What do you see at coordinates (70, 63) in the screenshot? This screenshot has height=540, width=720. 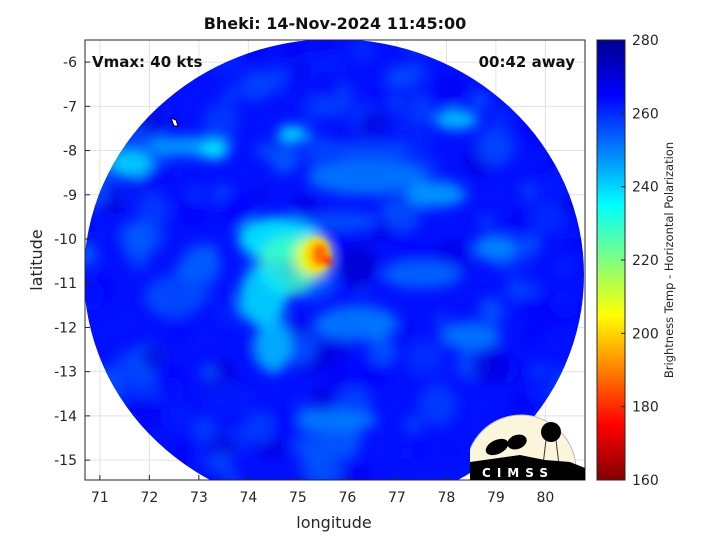 I see `y-tick-label: -6` at bounding box center [70, 63].